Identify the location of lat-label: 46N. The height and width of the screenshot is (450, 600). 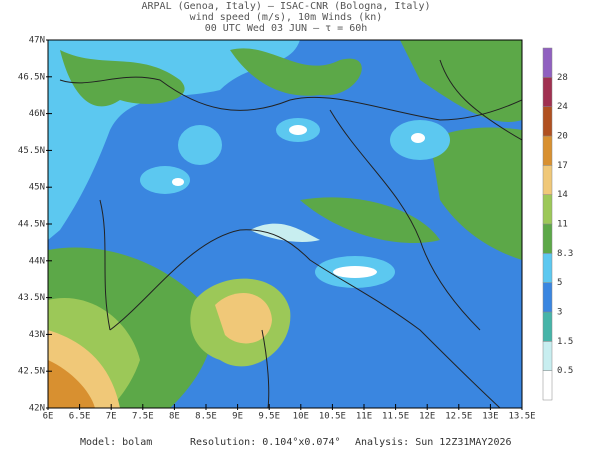
(37, 114).